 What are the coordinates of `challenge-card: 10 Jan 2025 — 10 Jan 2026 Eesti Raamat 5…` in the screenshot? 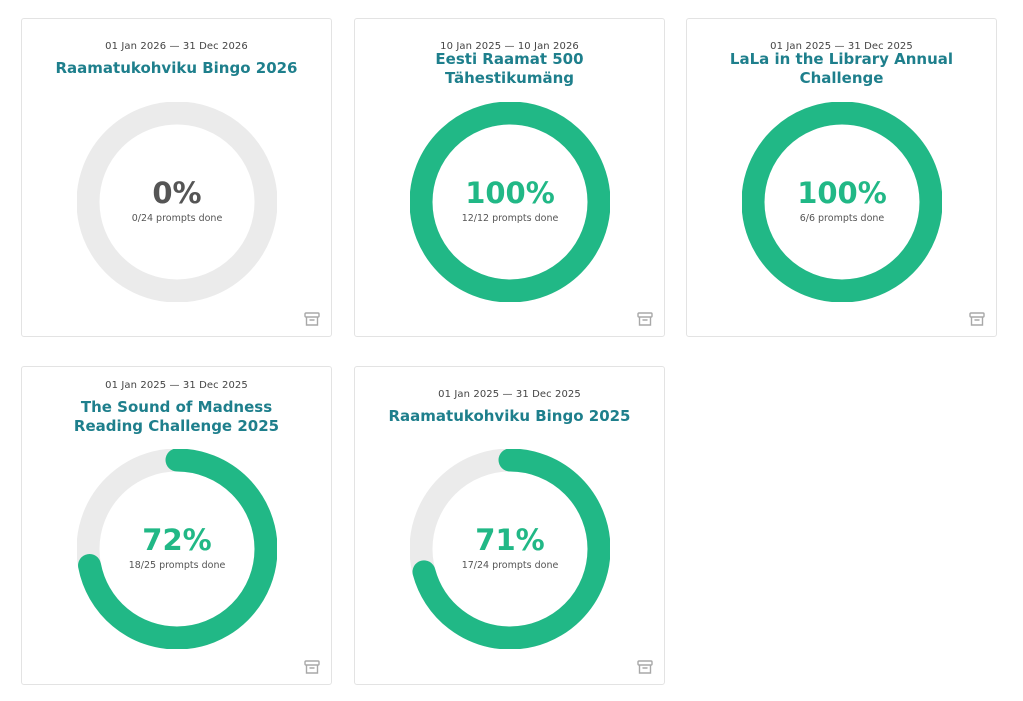 It's located at (509, 177).